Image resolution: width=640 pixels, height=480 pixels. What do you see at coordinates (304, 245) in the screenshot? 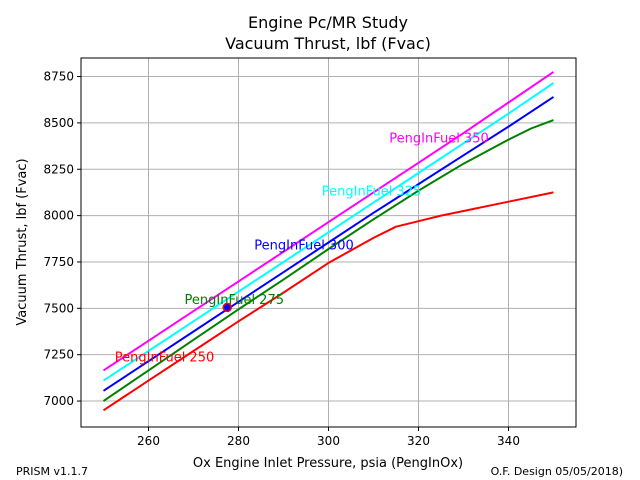
I see `series-label-3: PengInFuel 300` at bounding box center [304, 245].